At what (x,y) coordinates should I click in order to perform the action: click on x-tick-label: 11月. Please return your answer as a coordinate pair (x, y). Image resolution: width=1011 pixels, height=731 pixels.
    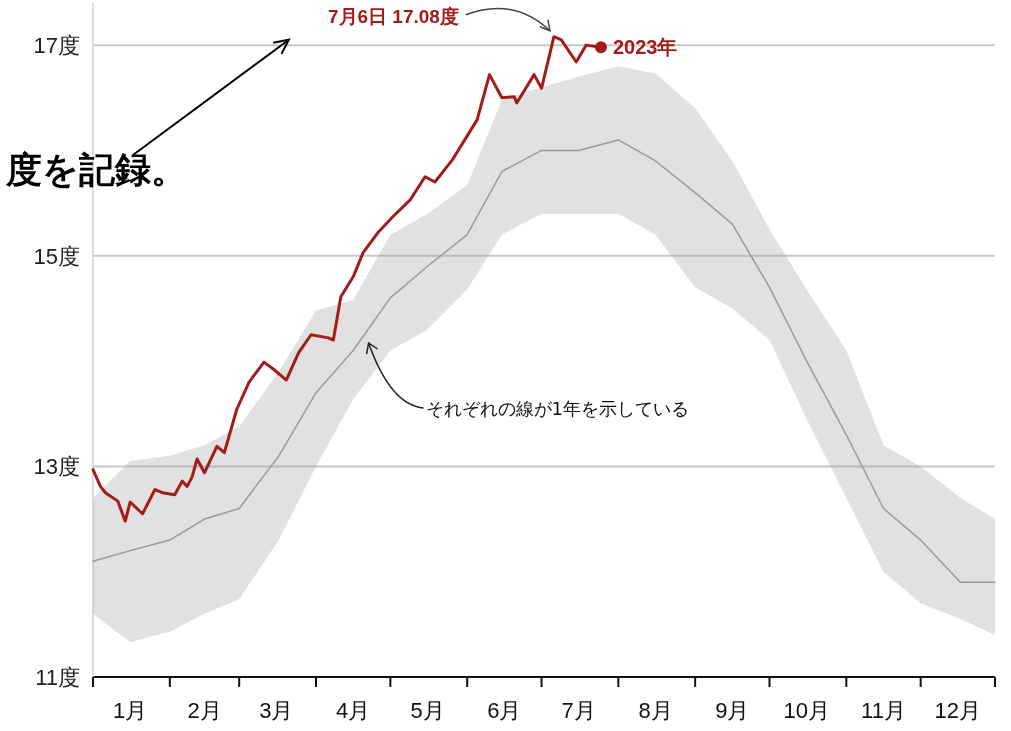
    Looking at the image, I should click on (883, 710).